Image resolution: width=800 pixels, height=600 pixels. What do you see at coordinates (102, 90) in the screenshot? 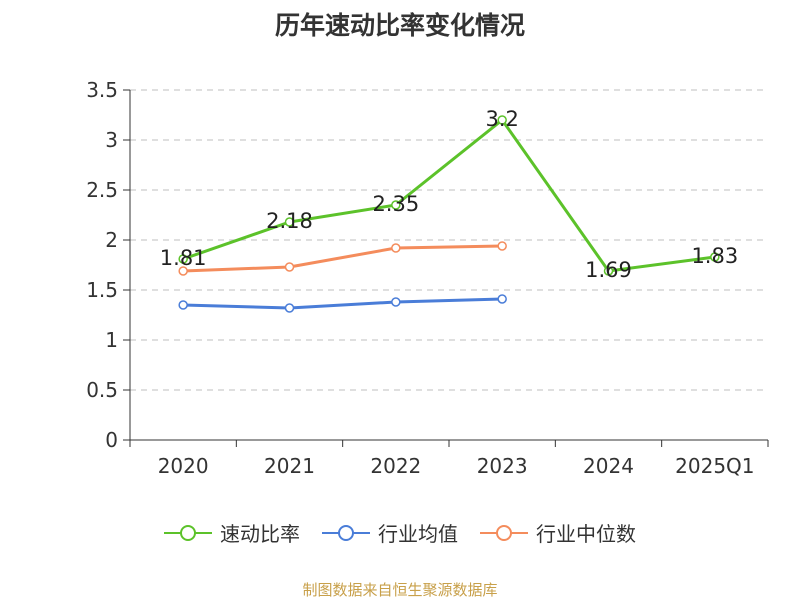
I see `y-tick-label: 3.5` at bounding box center [102, 90].